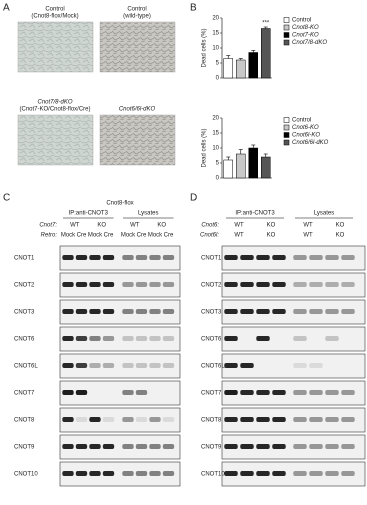 This screenshot has width=367, height=505. Describe the element at coordinates (215, 149) in the screenshot. I see `y-tick-label: 10` at that location.